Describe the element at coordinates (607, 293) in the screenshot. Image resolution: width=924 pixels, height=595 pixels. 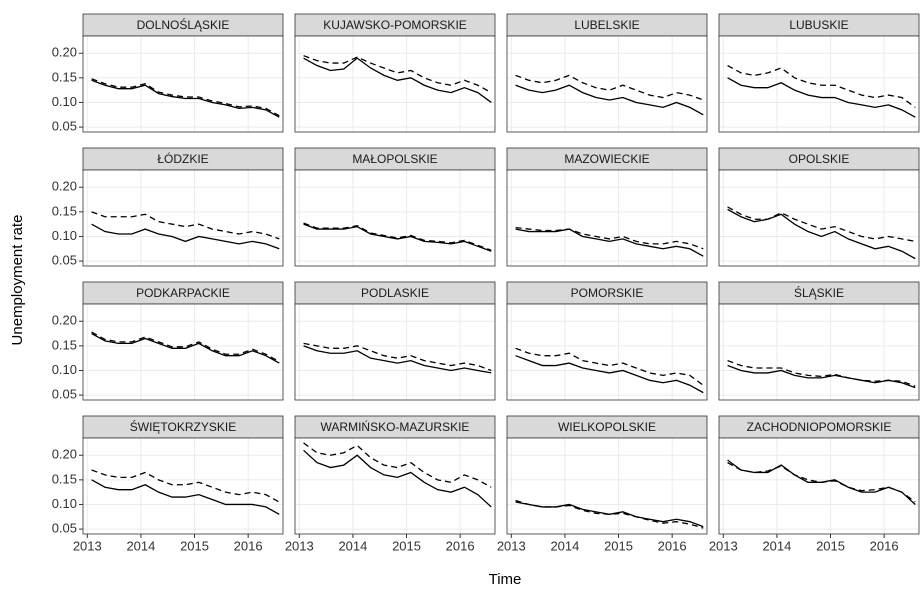
I see `strip-title: POMORSKIE` at that location.